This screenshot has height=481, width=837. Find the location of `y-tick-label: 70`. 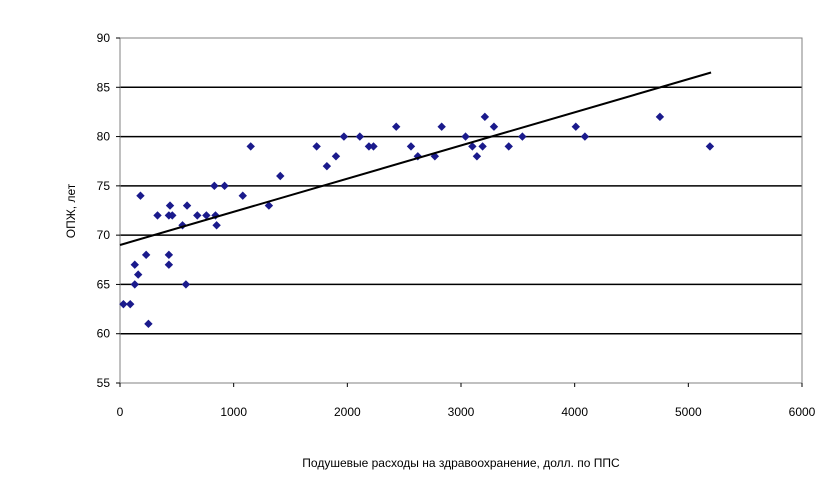

y-tick-label: 70 is located at coordinates (104, 235).